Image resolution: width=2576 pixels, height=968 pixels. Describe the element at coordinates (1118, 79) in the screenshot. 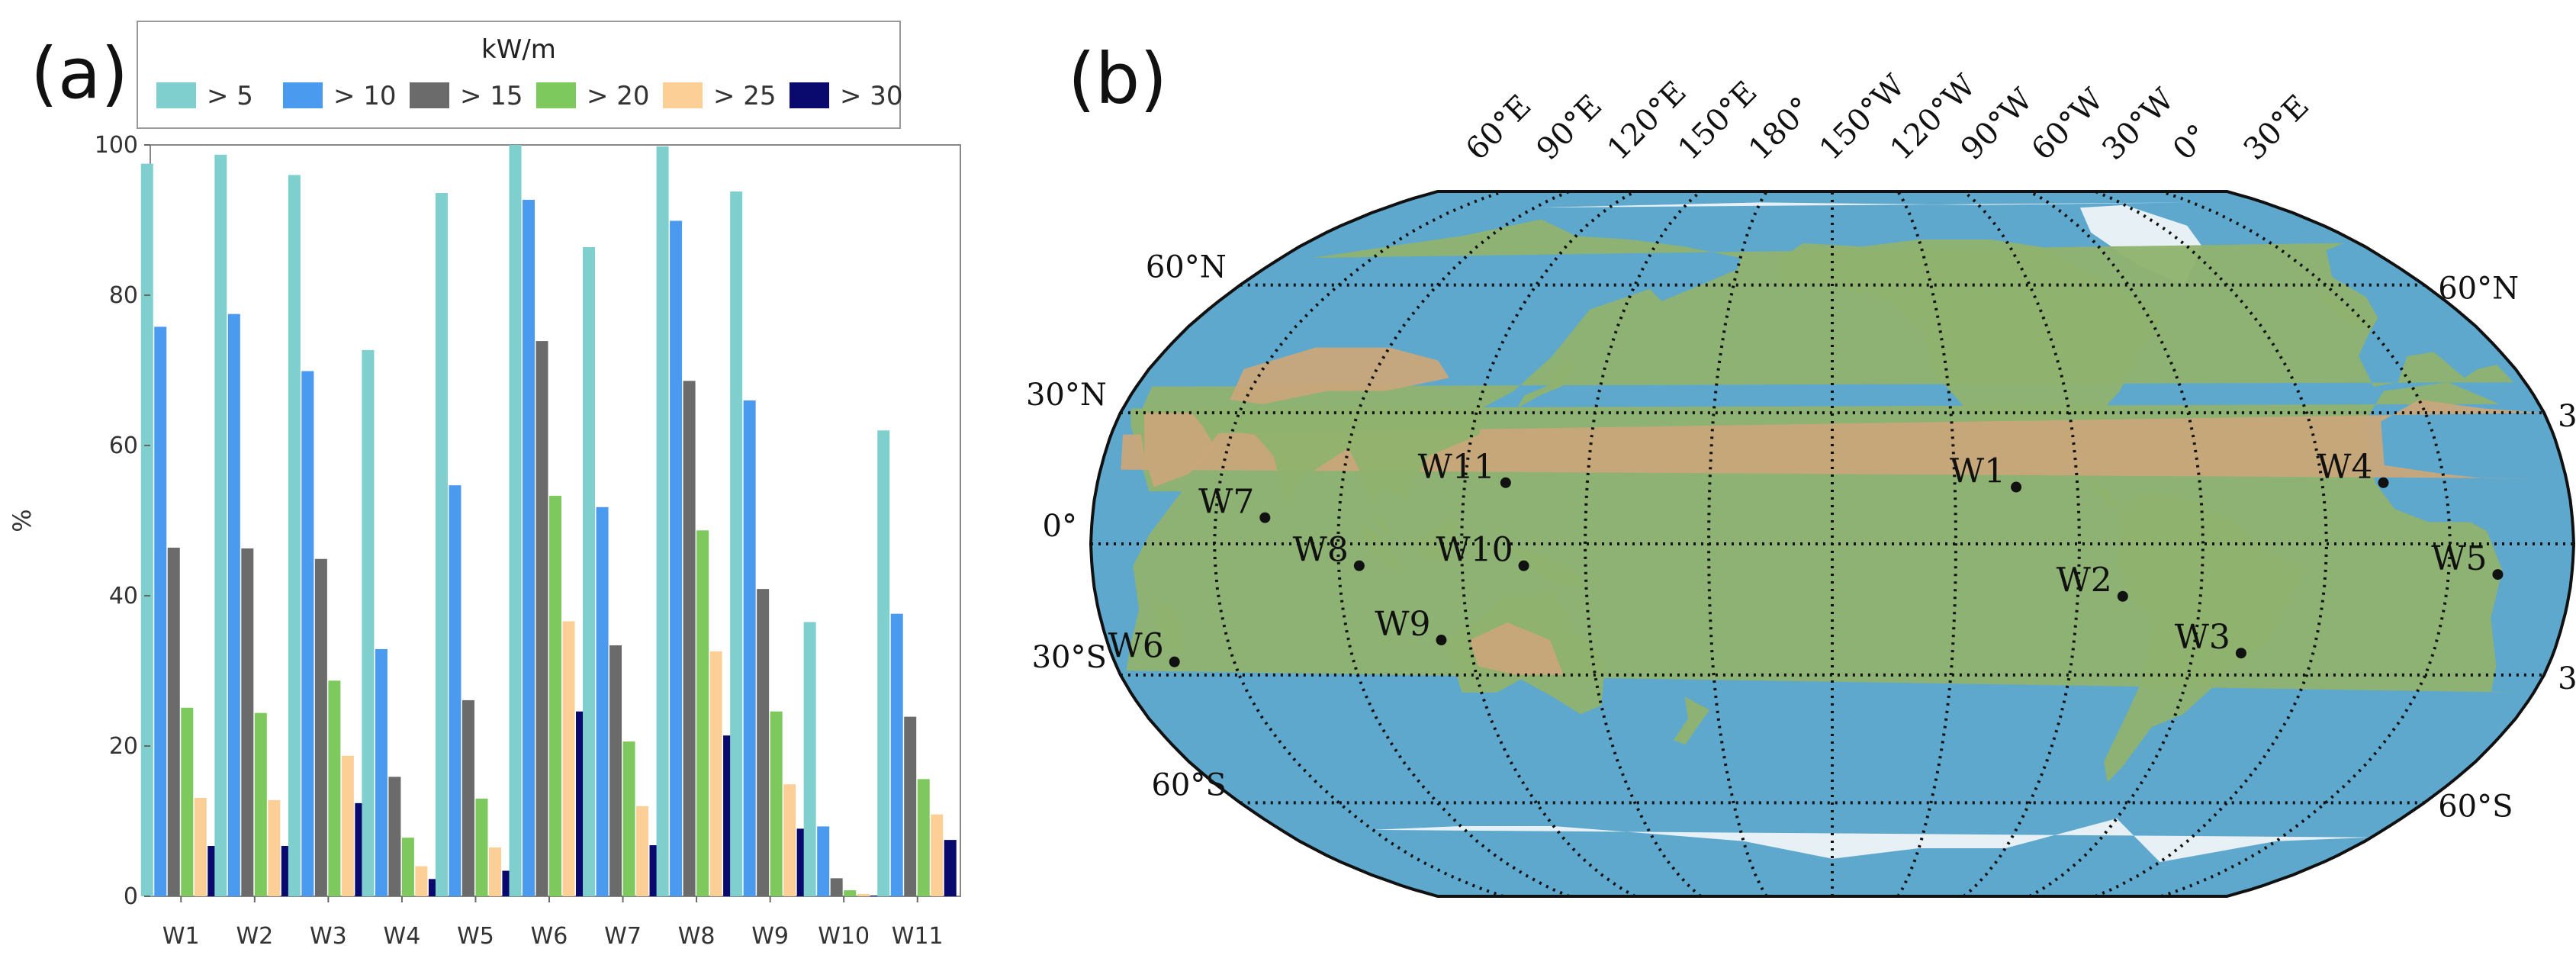

I see `panel-label-b: (b)` at that location.